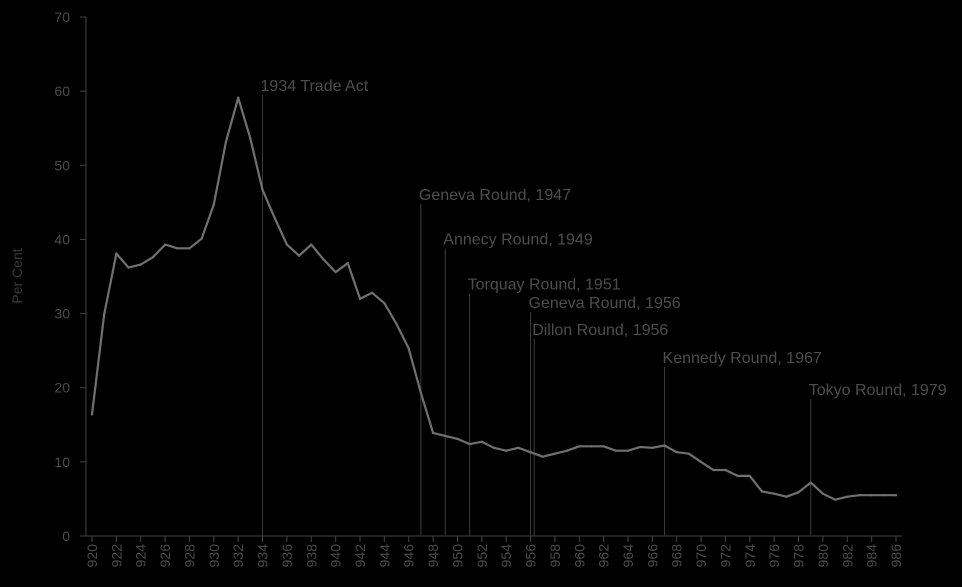  What do you see at coordinates (62, 165) in the screenshot?
I see `y-tick-label: 50` at bounding box center [62, 165].